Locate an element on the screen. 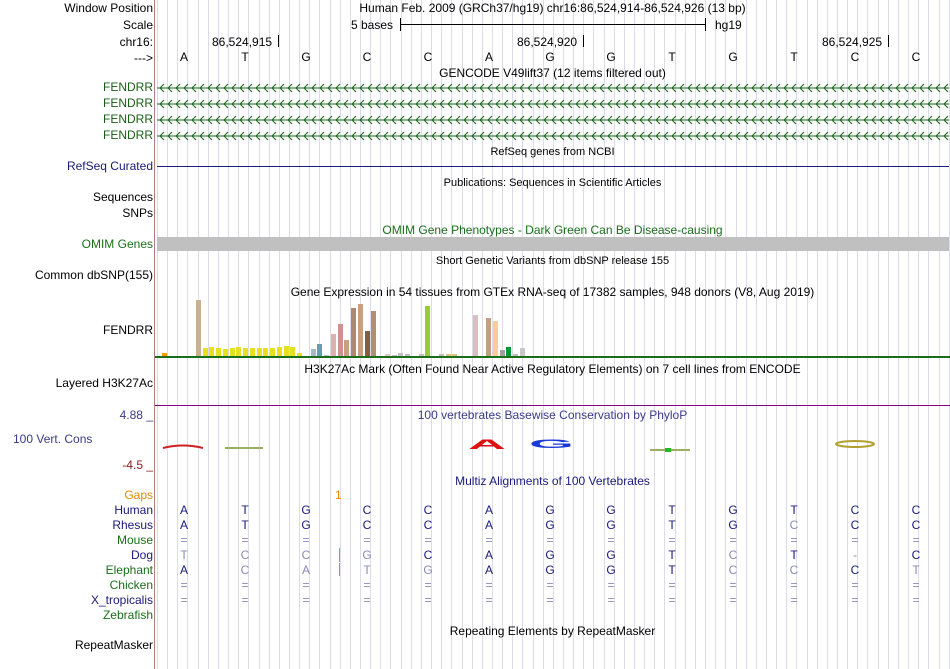 Image resolution: width=950 pixels, height=669 pixels. reference-base: G is located at coordinates (611, 57).